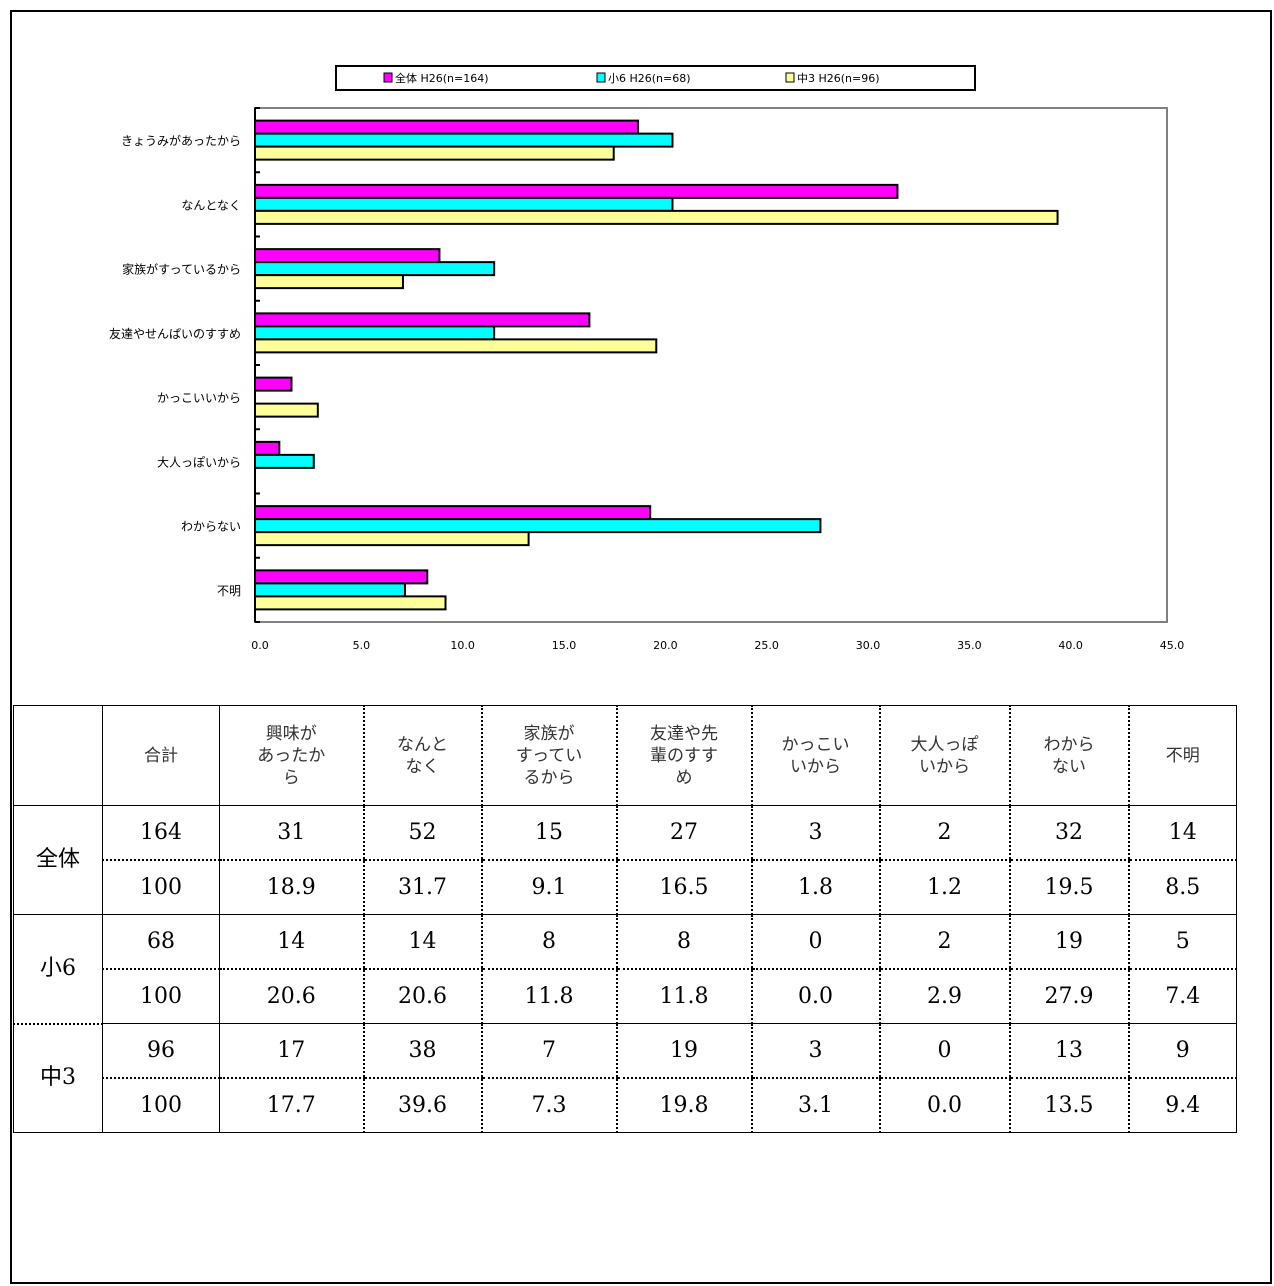 The width and height of the screenshot is (1274, 1286). I want to click on header-line: 不明, so click(1182, 755).